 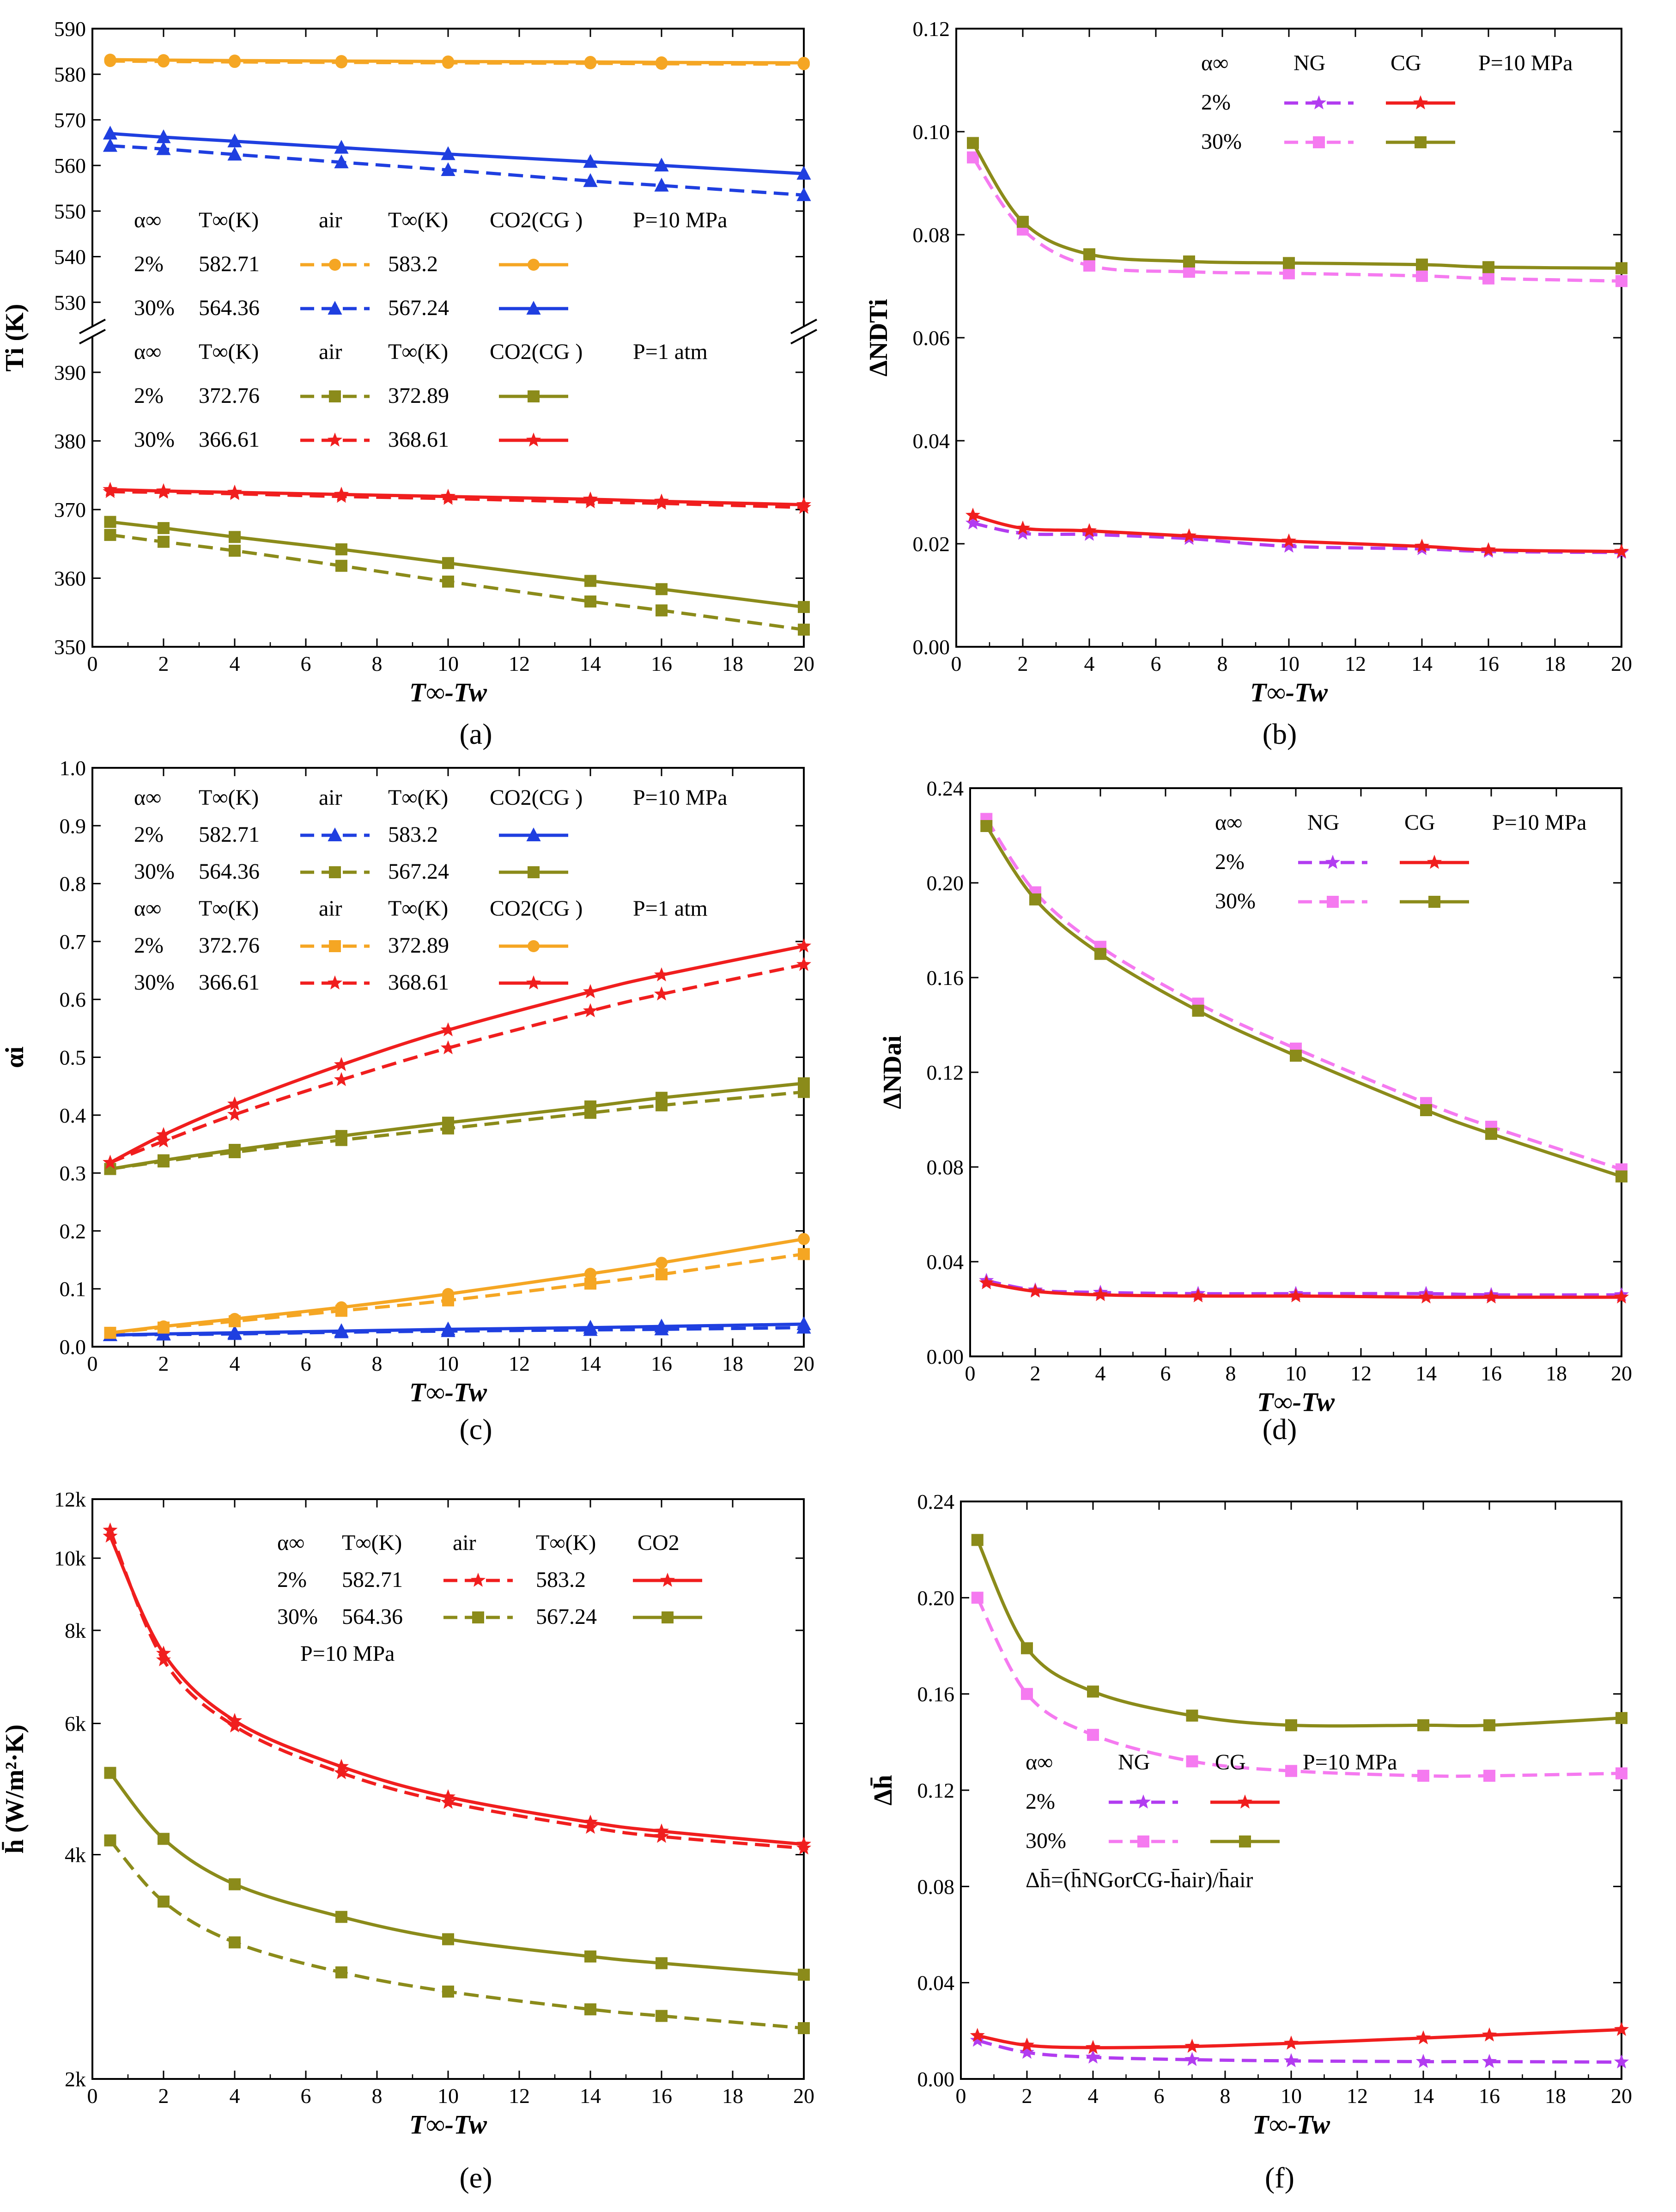 What do you see at coordinates (936, 1694) in the screenshot?
I see `y-tick-label: 0.16` at bounding box center [936, 1694].